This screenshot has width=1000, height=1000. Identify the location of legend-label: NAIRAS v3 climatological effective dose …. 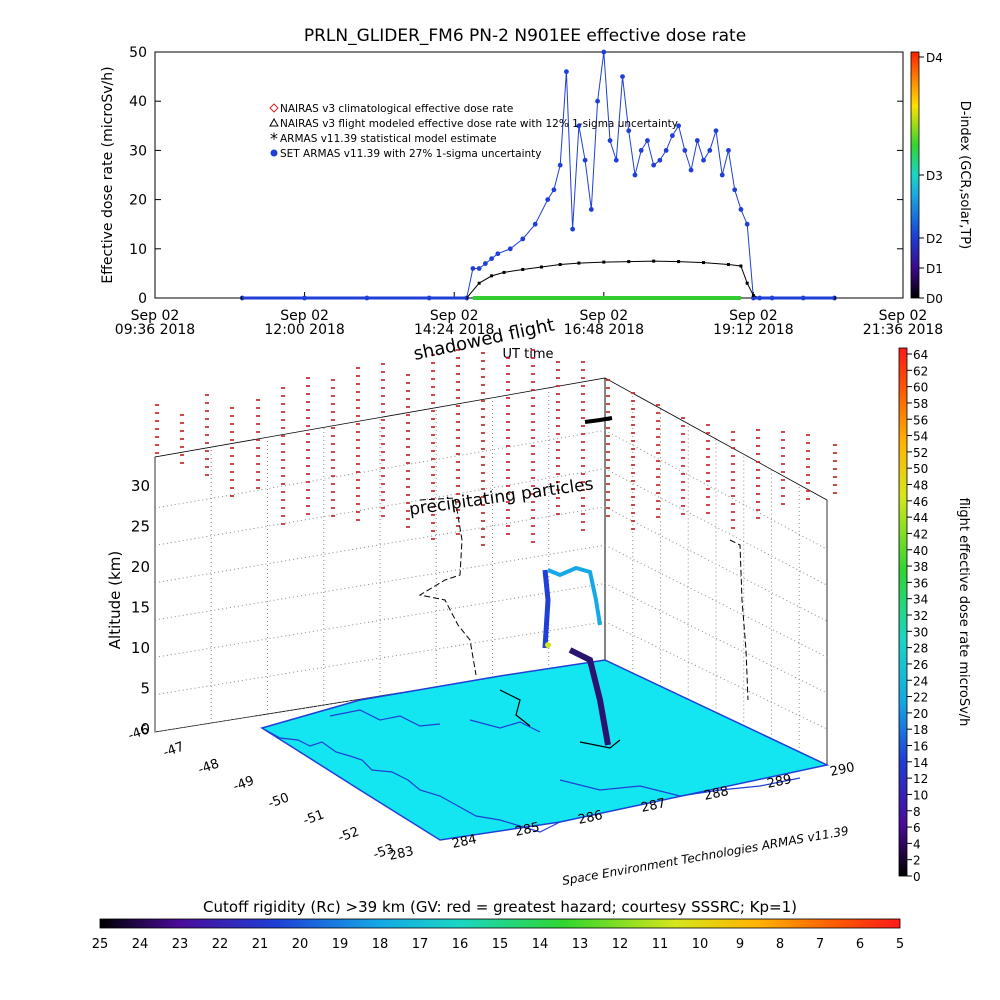
(396, 109).